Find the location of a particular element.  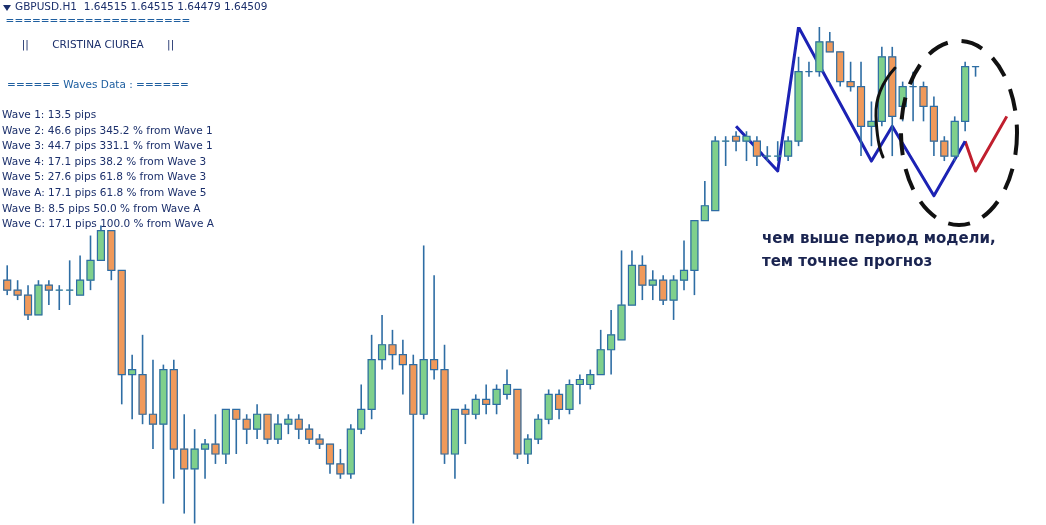

annotation: ====== Waves Data : ====== is located at coordinates (98, 84).